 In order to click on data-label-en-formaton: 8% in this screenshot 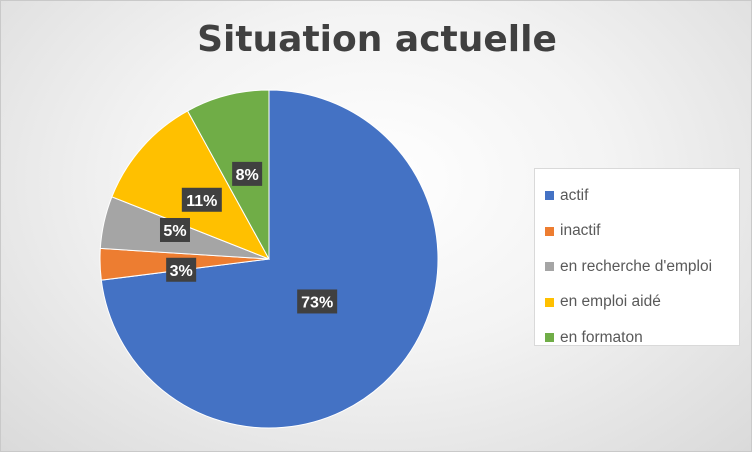, I will do `click(247, 173)`.